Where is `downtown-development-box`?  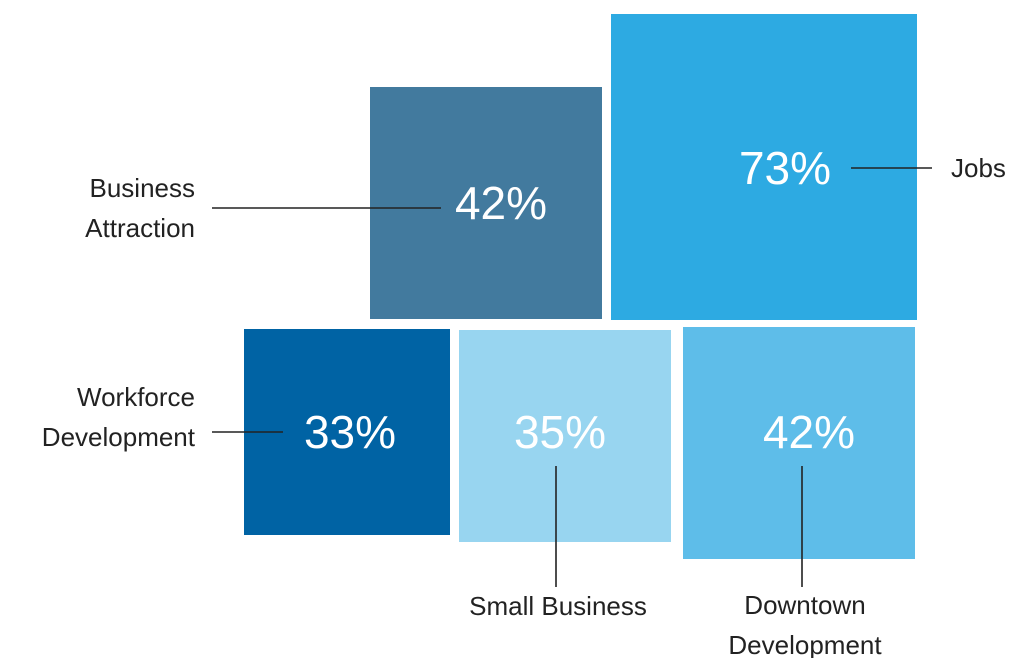
downtown-development-box is located at coordinates (799, 443).